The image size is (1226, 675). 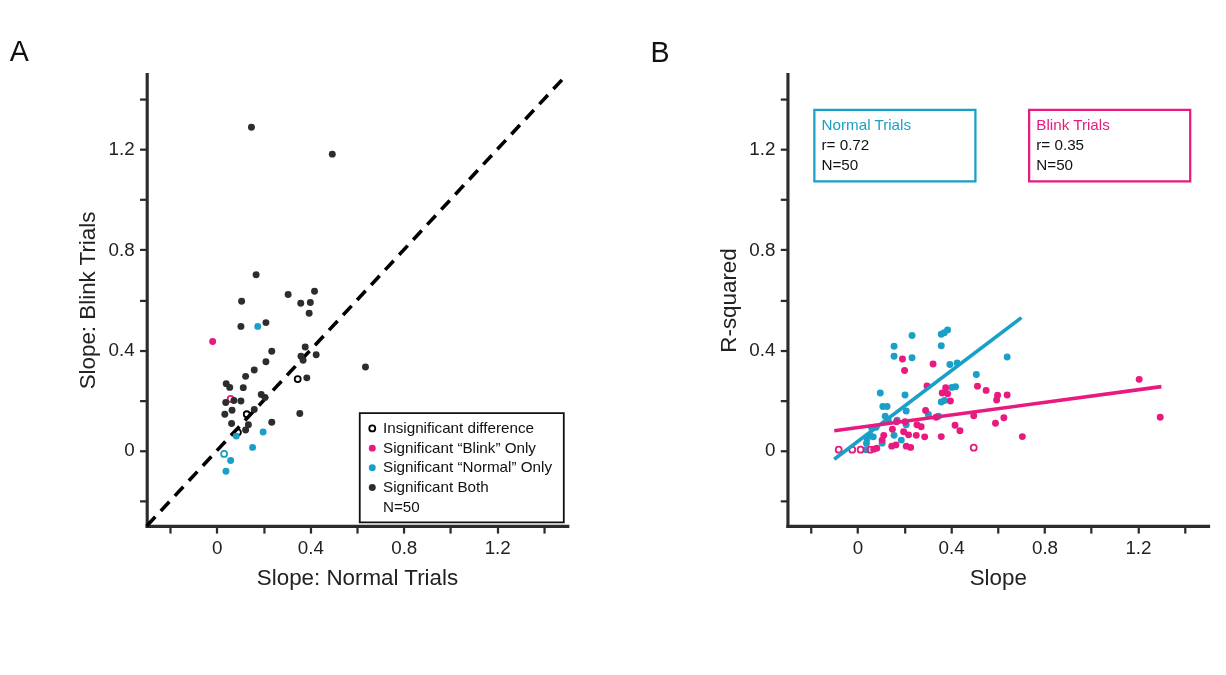 I want to click on x-tick-label: 0.4, so click(x=310, y=548).